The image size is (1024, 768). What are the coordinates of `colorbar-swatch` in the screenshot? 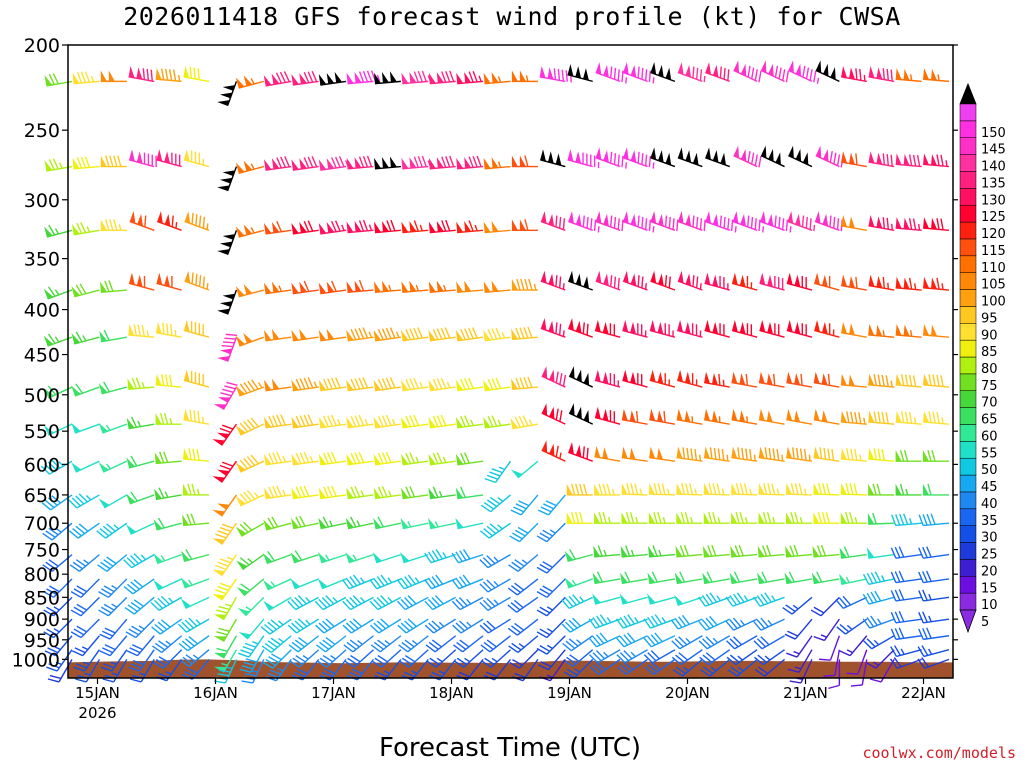 It's located at (968, 315).